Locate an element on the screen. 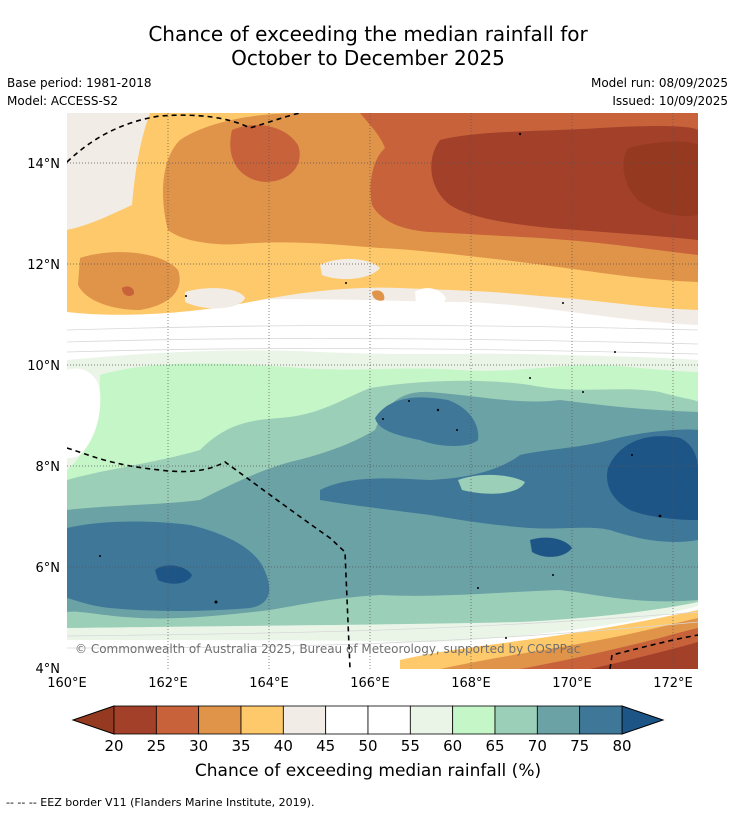 The image size is (736, 816). colorbar-tick: 20 is located at coordinates (113, 746).